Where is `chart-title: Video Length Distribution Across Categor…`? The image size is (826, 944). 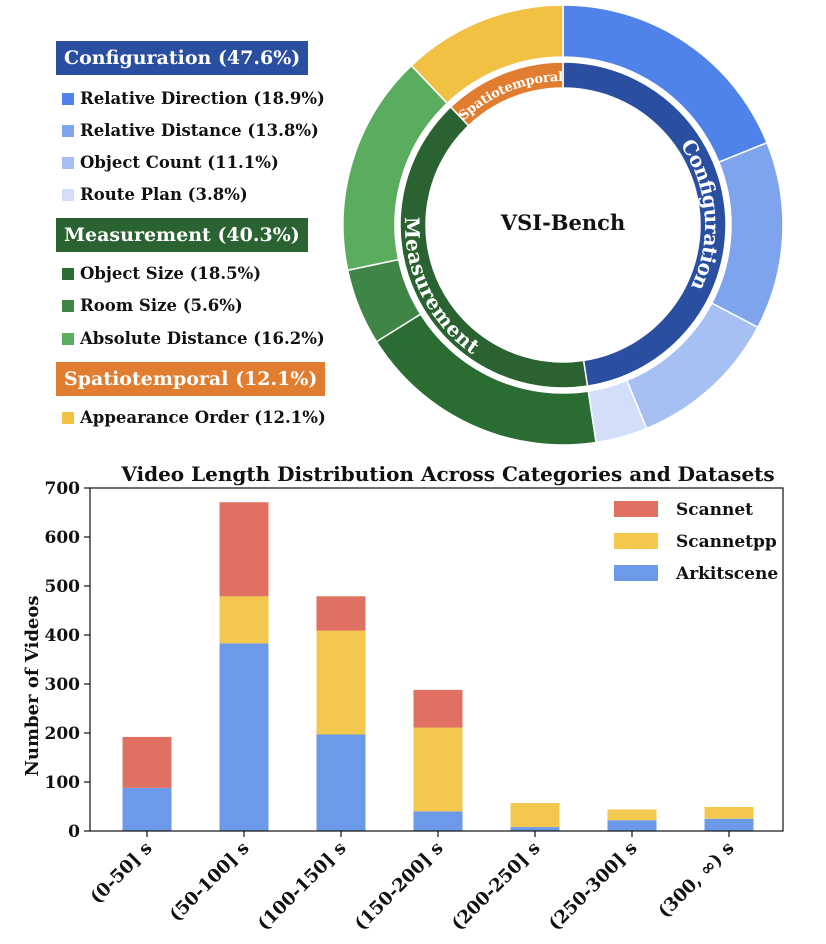 chart-title: Video Length Distribution Across Categor… is located at coordinates (447, 474).